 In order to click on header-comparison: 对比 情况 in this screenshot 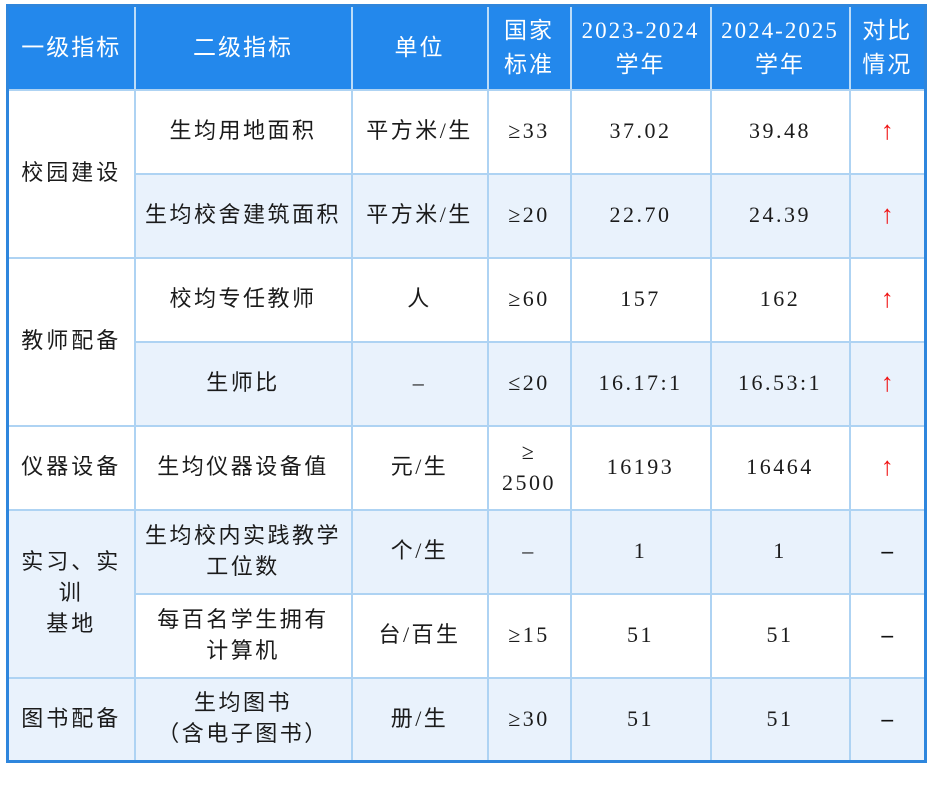, I will do `click(887, 47)`.